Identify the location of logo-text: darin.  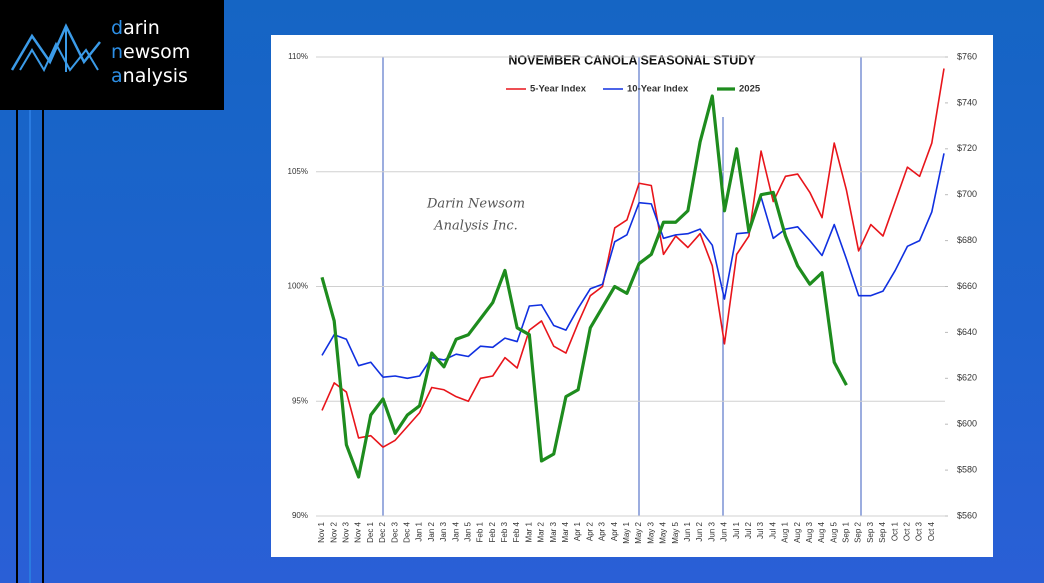
(135, 28).